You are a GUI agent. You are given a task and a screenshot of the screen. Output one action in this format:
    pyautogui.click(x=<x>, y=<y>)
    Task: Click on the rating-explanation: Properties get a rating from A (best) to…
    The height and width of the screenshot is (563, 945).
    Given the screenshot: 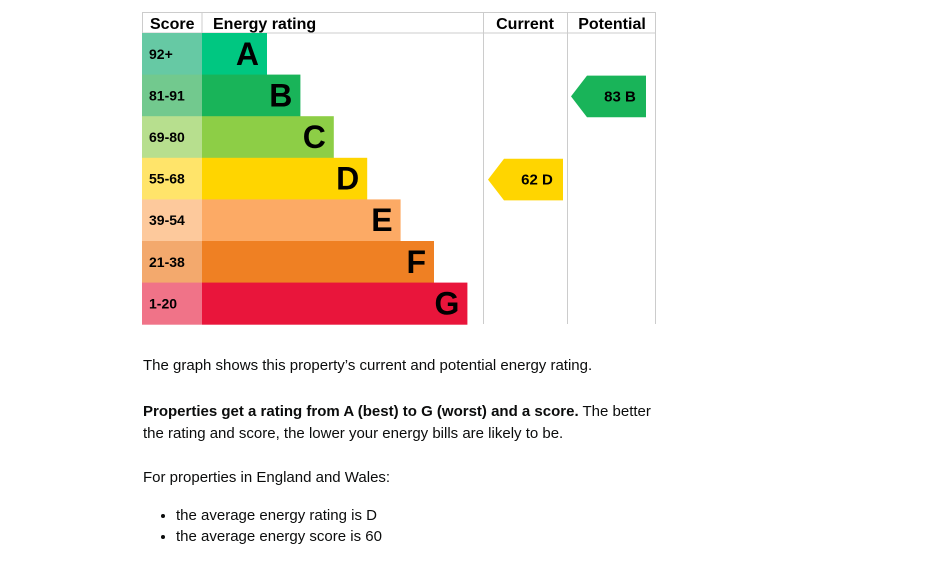 What is the action you would take?
    pyautogui.click(x=403, y=423)
    